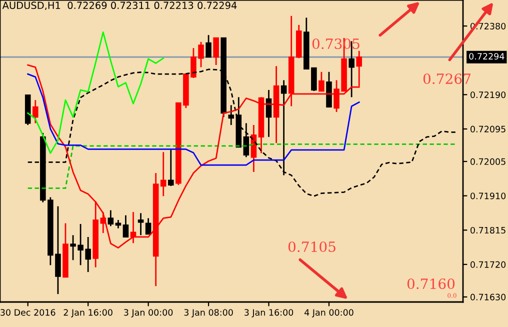 Image resolution: width=508 pixels, height=327 pixels. What do you see at coordinates (329, 313) in the screenshot?
I see `x-tick-label: 4 Jan 00:00` at bounding box center [329, 313].